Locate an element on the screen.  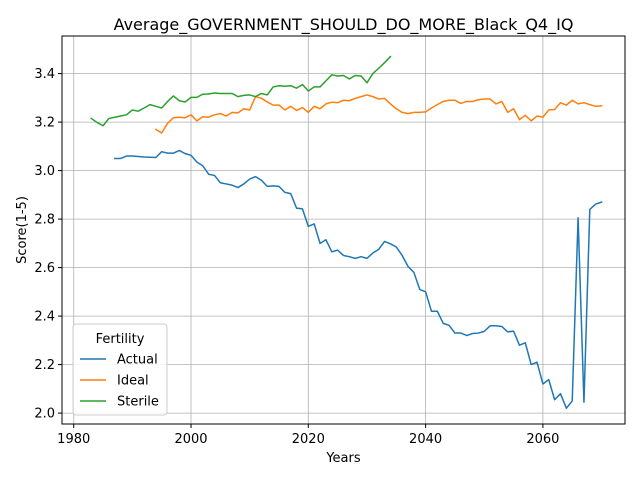
legend-label-ideal: Ideal is located at coordinates (133, 381).